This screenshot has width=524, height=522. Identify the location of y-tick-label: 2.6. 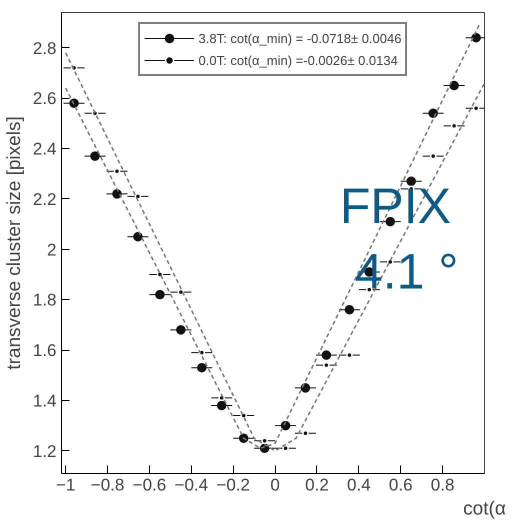
(44, 98).